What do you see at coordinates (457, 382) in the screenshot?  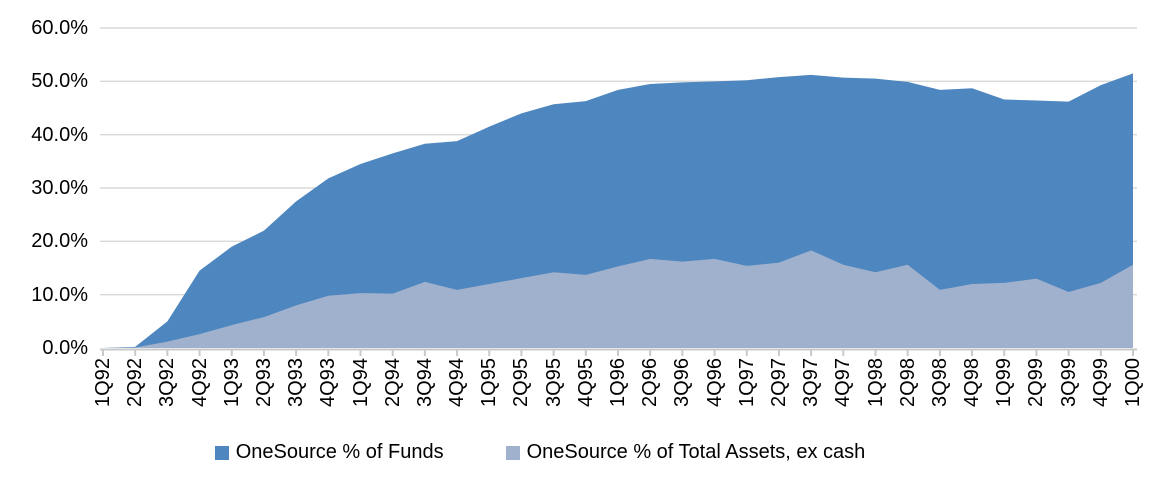 I see `x-tick-label: 4Q94` at bounding box center [457, 382].